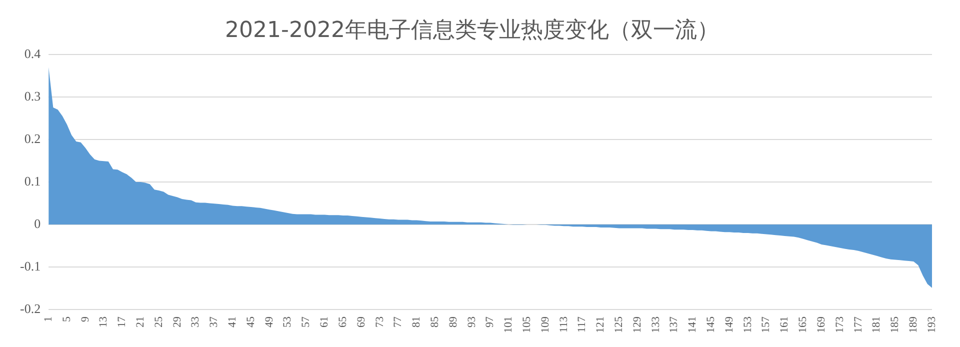 The height and width of the screenshot is (347, 960). I want to click on x-tick-label: 177, so click(858, 324).